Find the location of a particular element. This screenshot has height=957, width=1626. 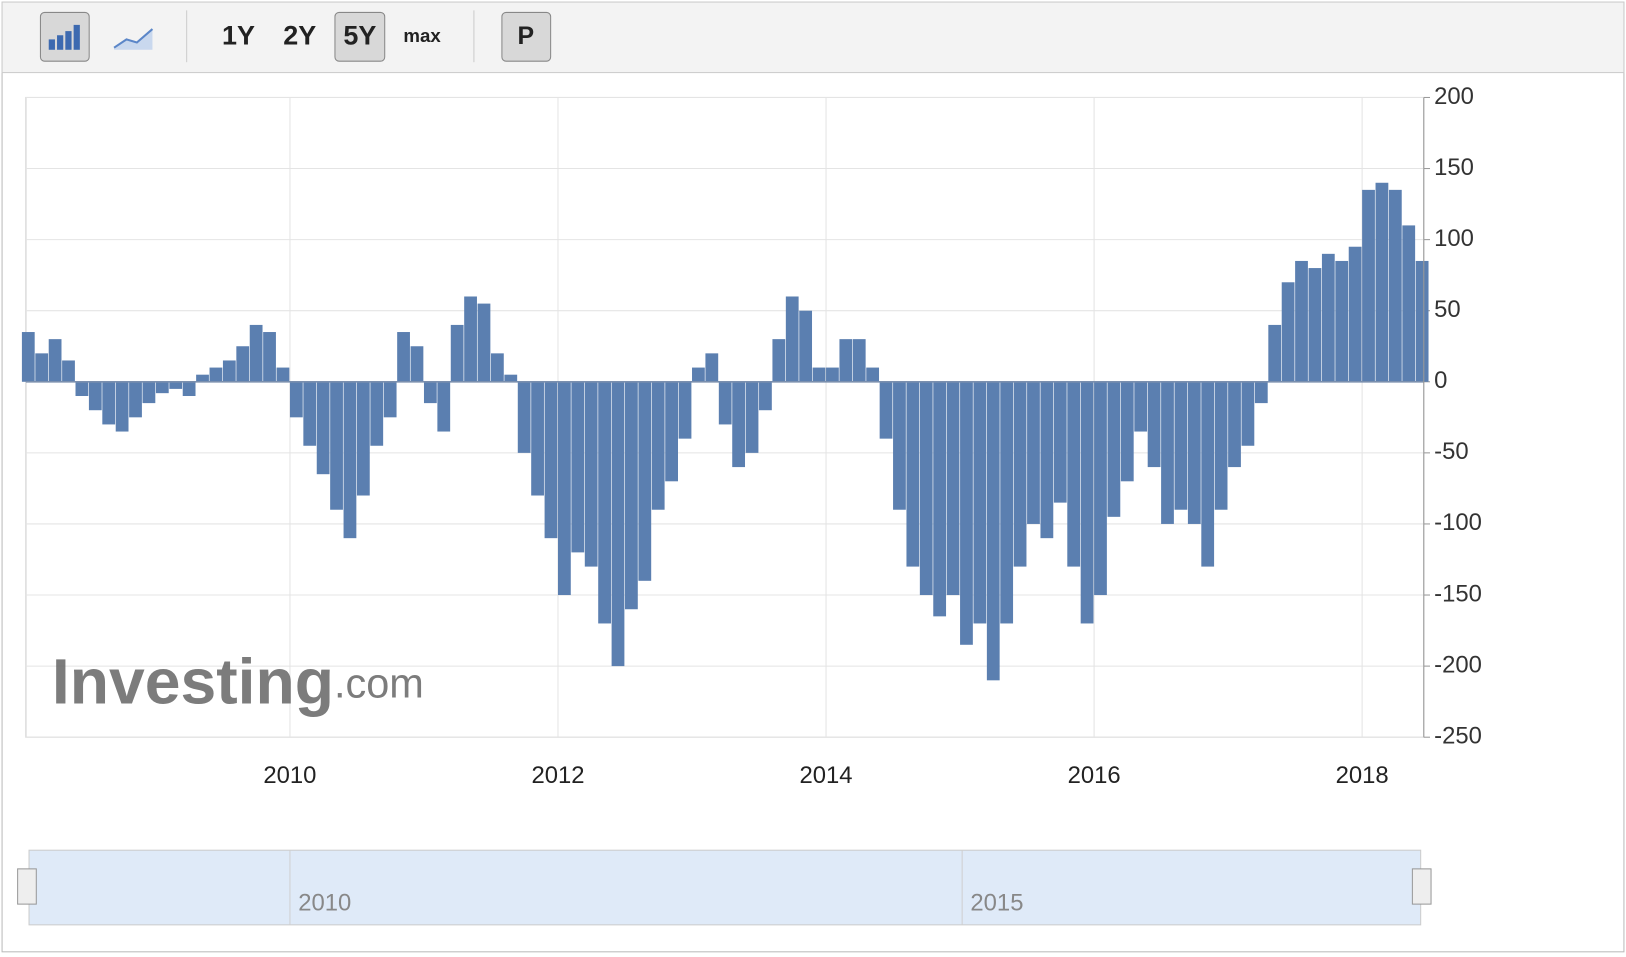

navigator-tick-label: 2015 is located at coordinates (996, 902).